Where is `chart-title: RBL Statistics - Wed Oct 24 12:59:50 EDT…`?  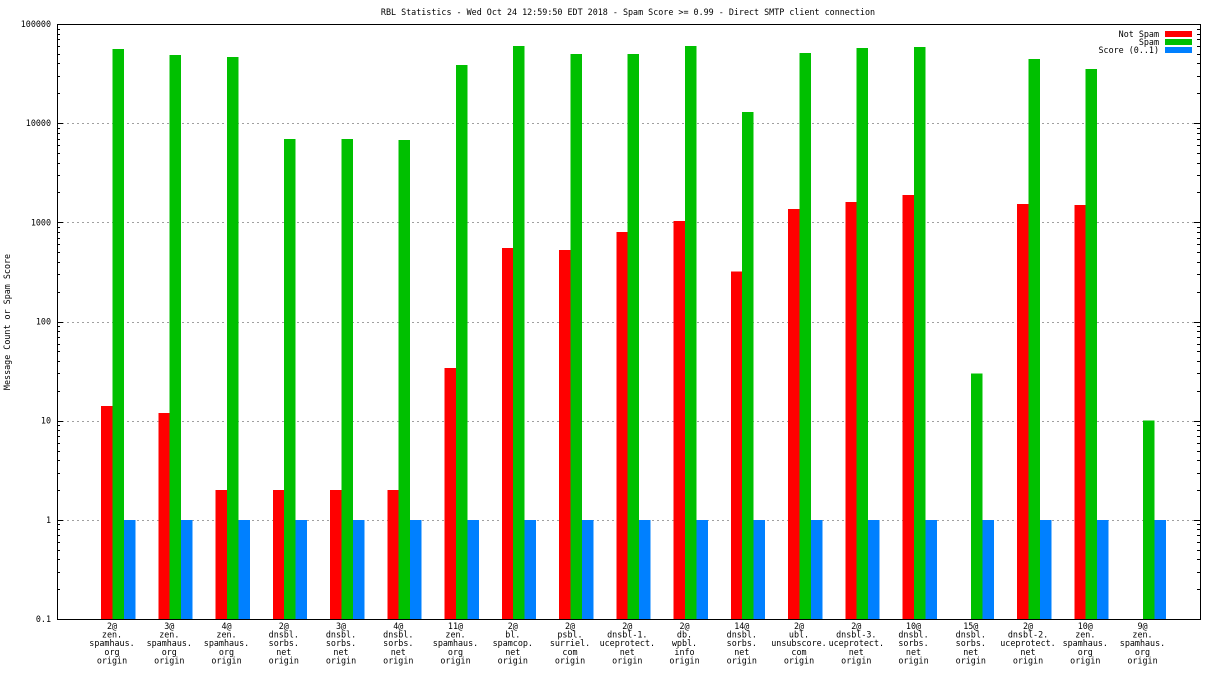 chart-title: RBL Statistics - Wed Oct 24 12:59:50 EDT… is located at coordinates (628, 12).